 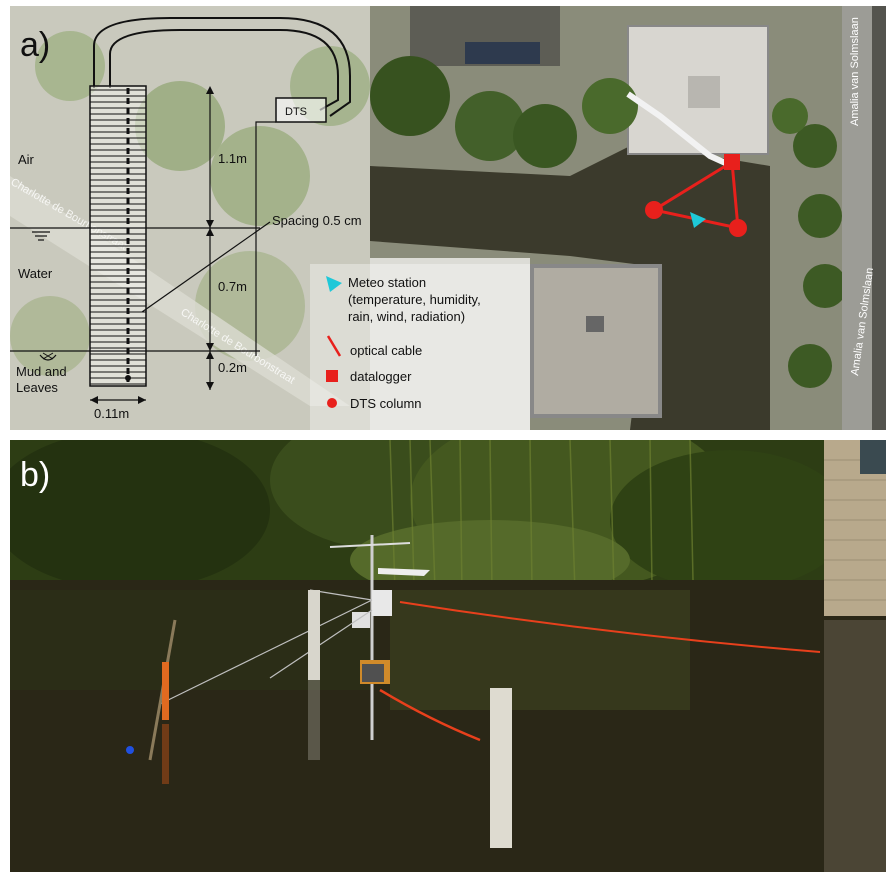 What do you see at coordinates (855, 71) in the screenshot?
I see `street-label-1: Amalia van Solmslaan` at bounding box center [855, 71].